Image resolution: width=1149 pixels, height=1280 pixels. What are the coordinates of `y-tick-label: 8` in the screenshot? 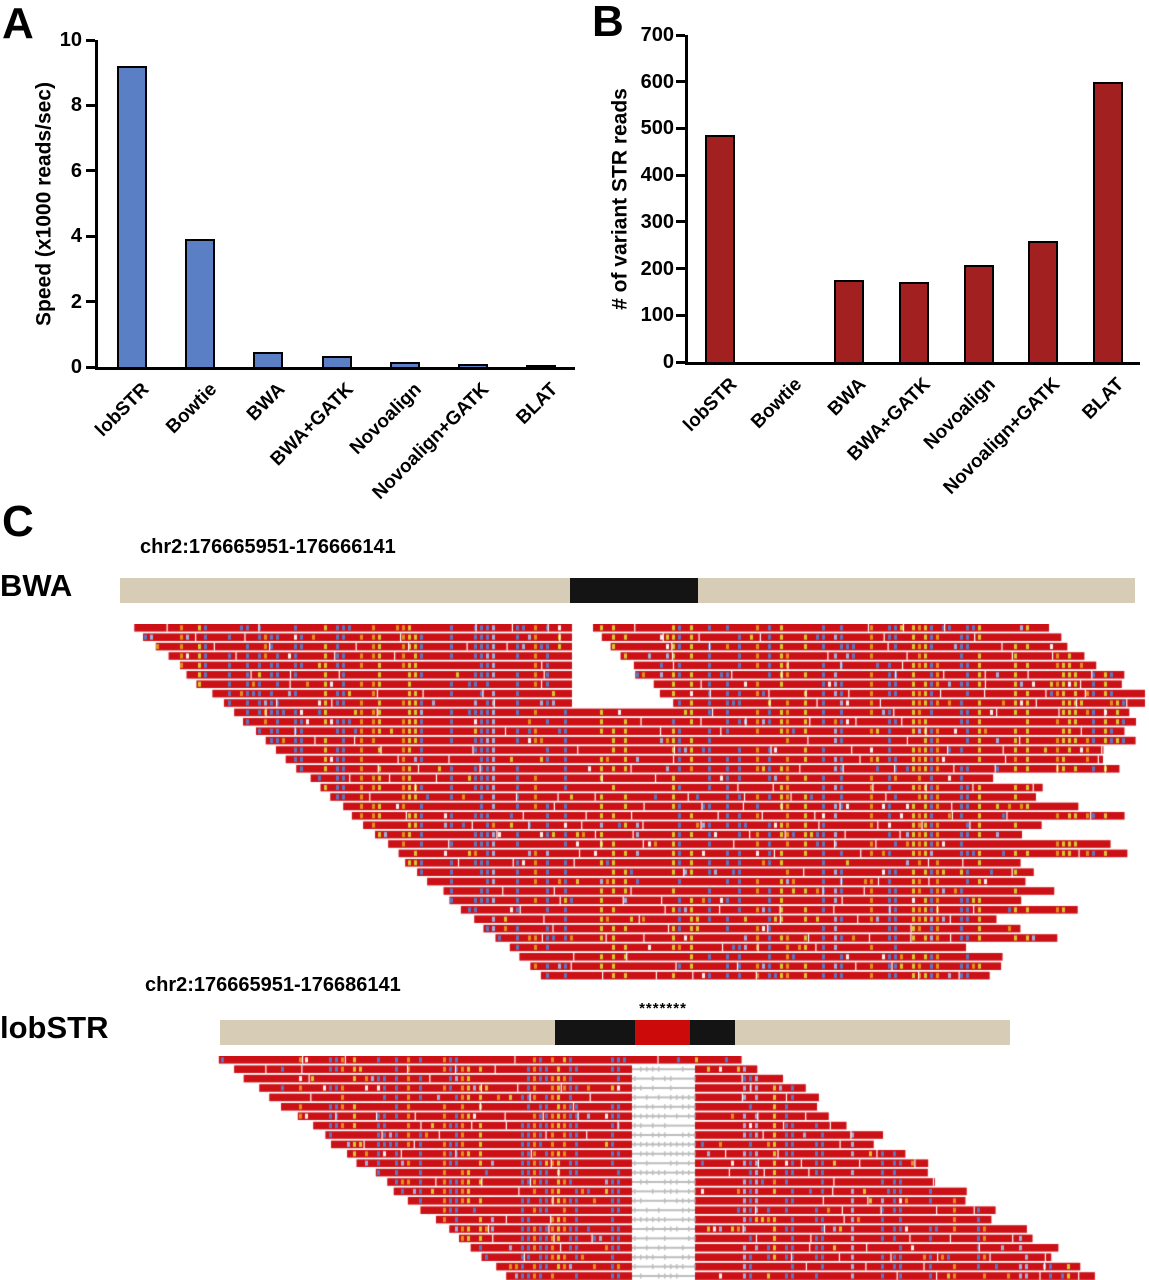 It's located at (76, 105).